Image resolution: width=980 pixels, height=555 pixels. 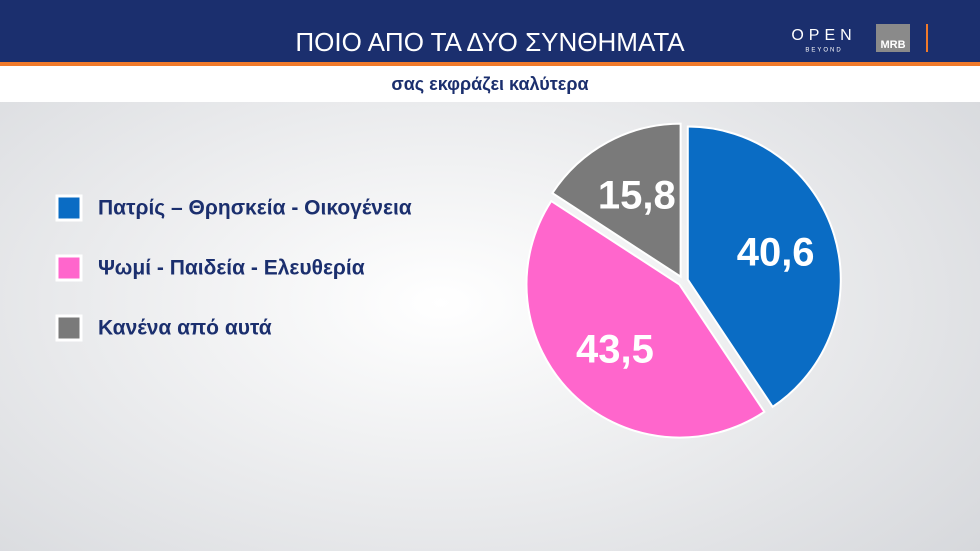 What do you see at coordinates (893, 38) in the screenshot?
I see `pollster-box` at bounding box center [893, 38].